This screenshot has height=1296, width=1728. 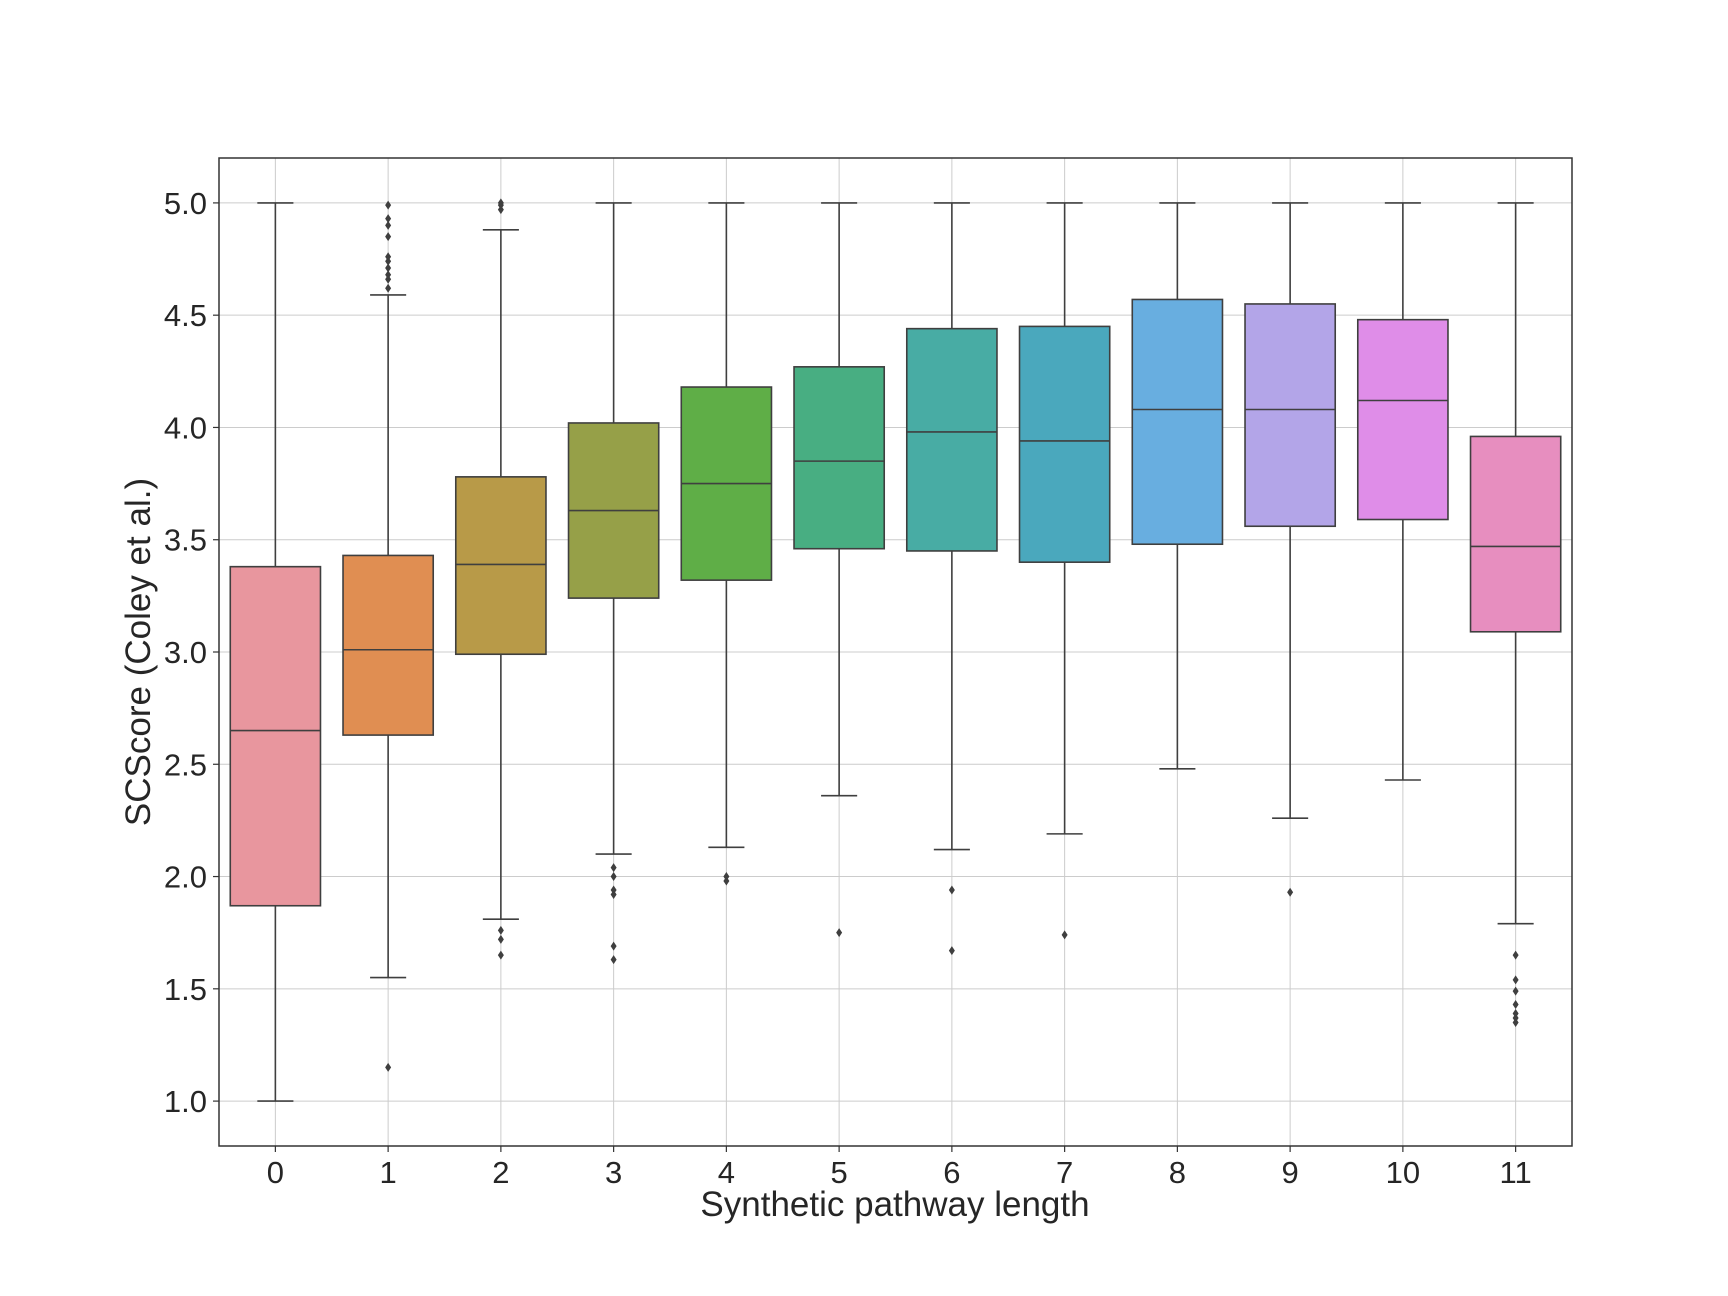 I want to click on x-axis-ticks: 0 1 2 3 4 5 6 7 8 9 10 11, so click(x=899, y=1168).